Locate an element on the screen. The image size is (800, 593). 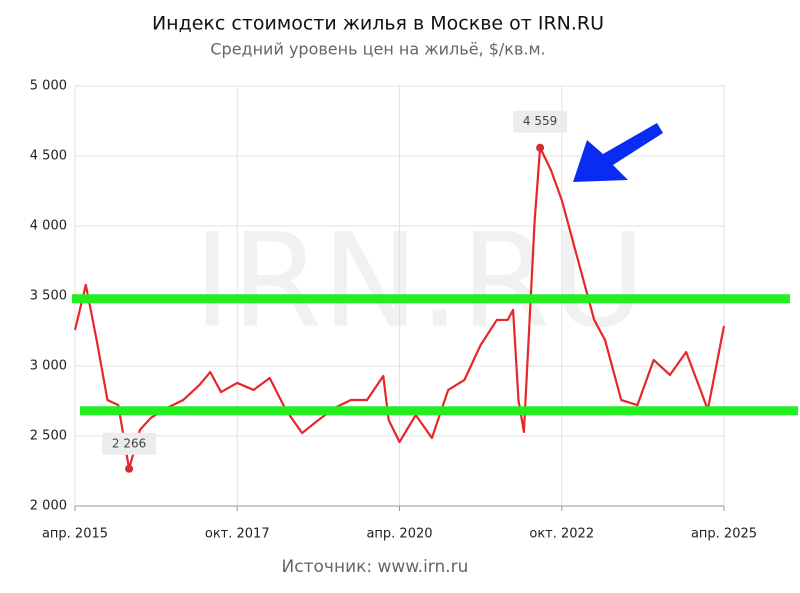
y-tick-label: 3 500 is located at coordinates (48, 296).